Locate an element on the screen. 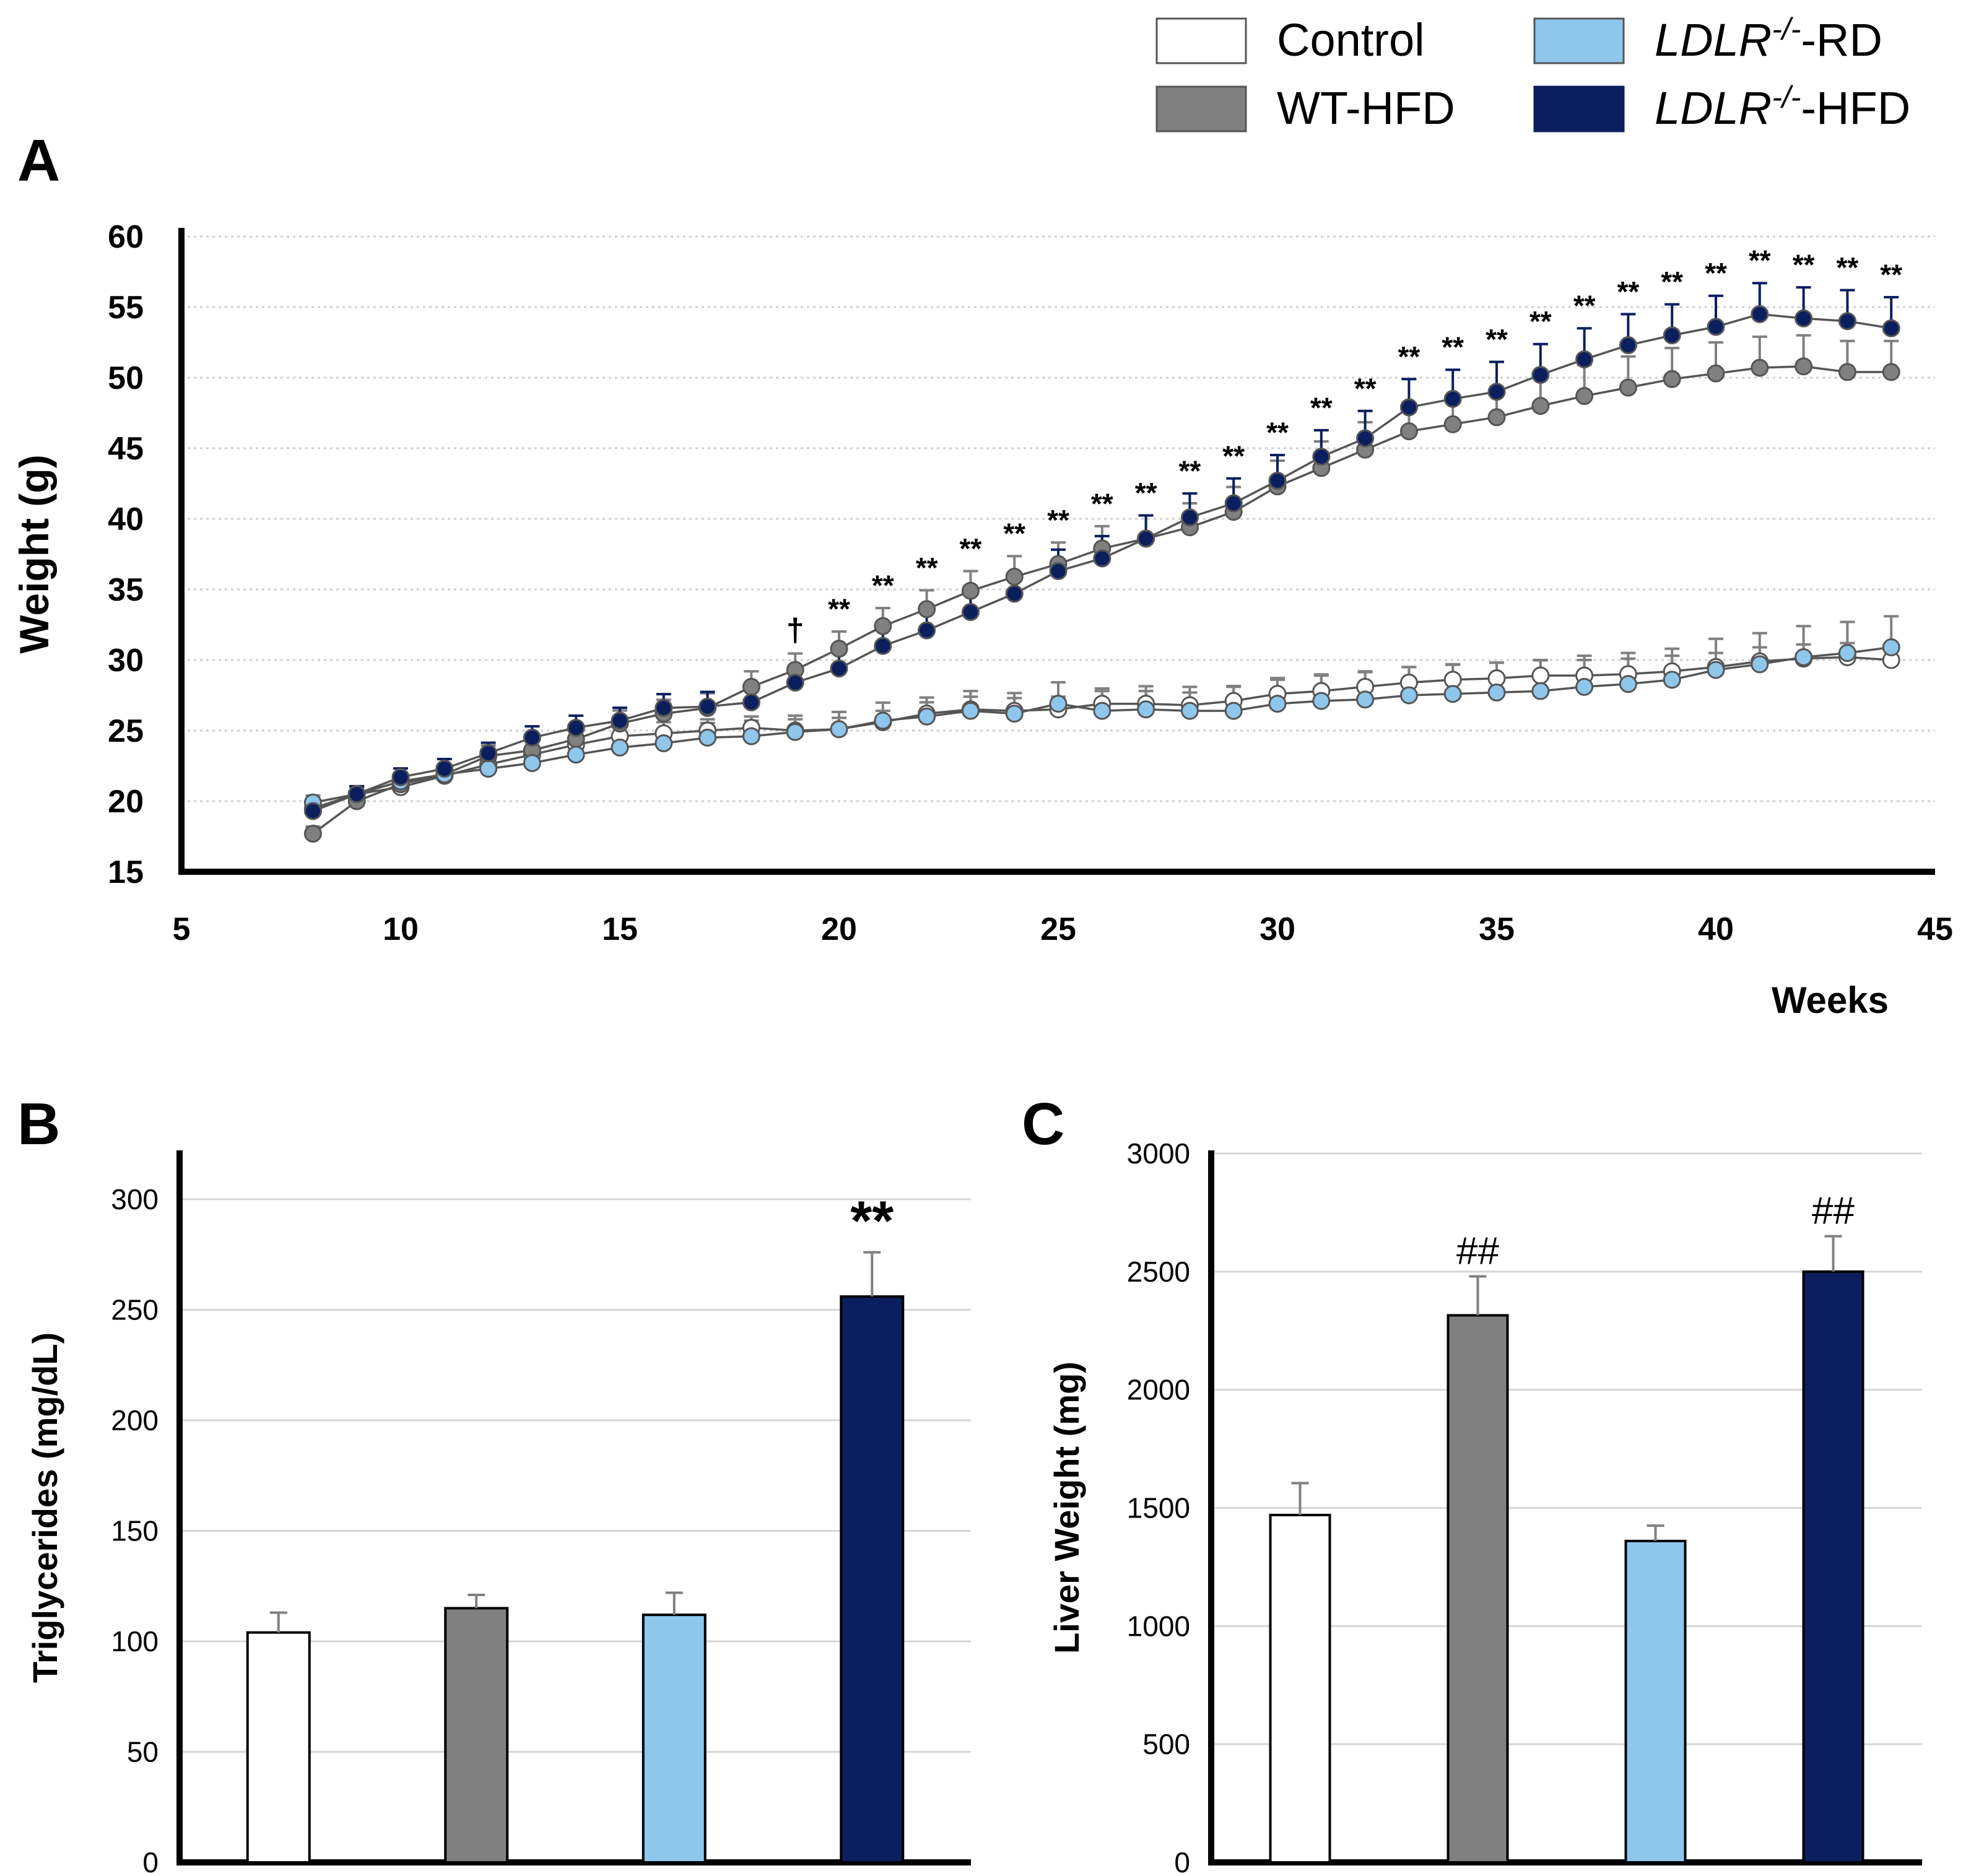  series-line is located at coordinates (1102, 725).